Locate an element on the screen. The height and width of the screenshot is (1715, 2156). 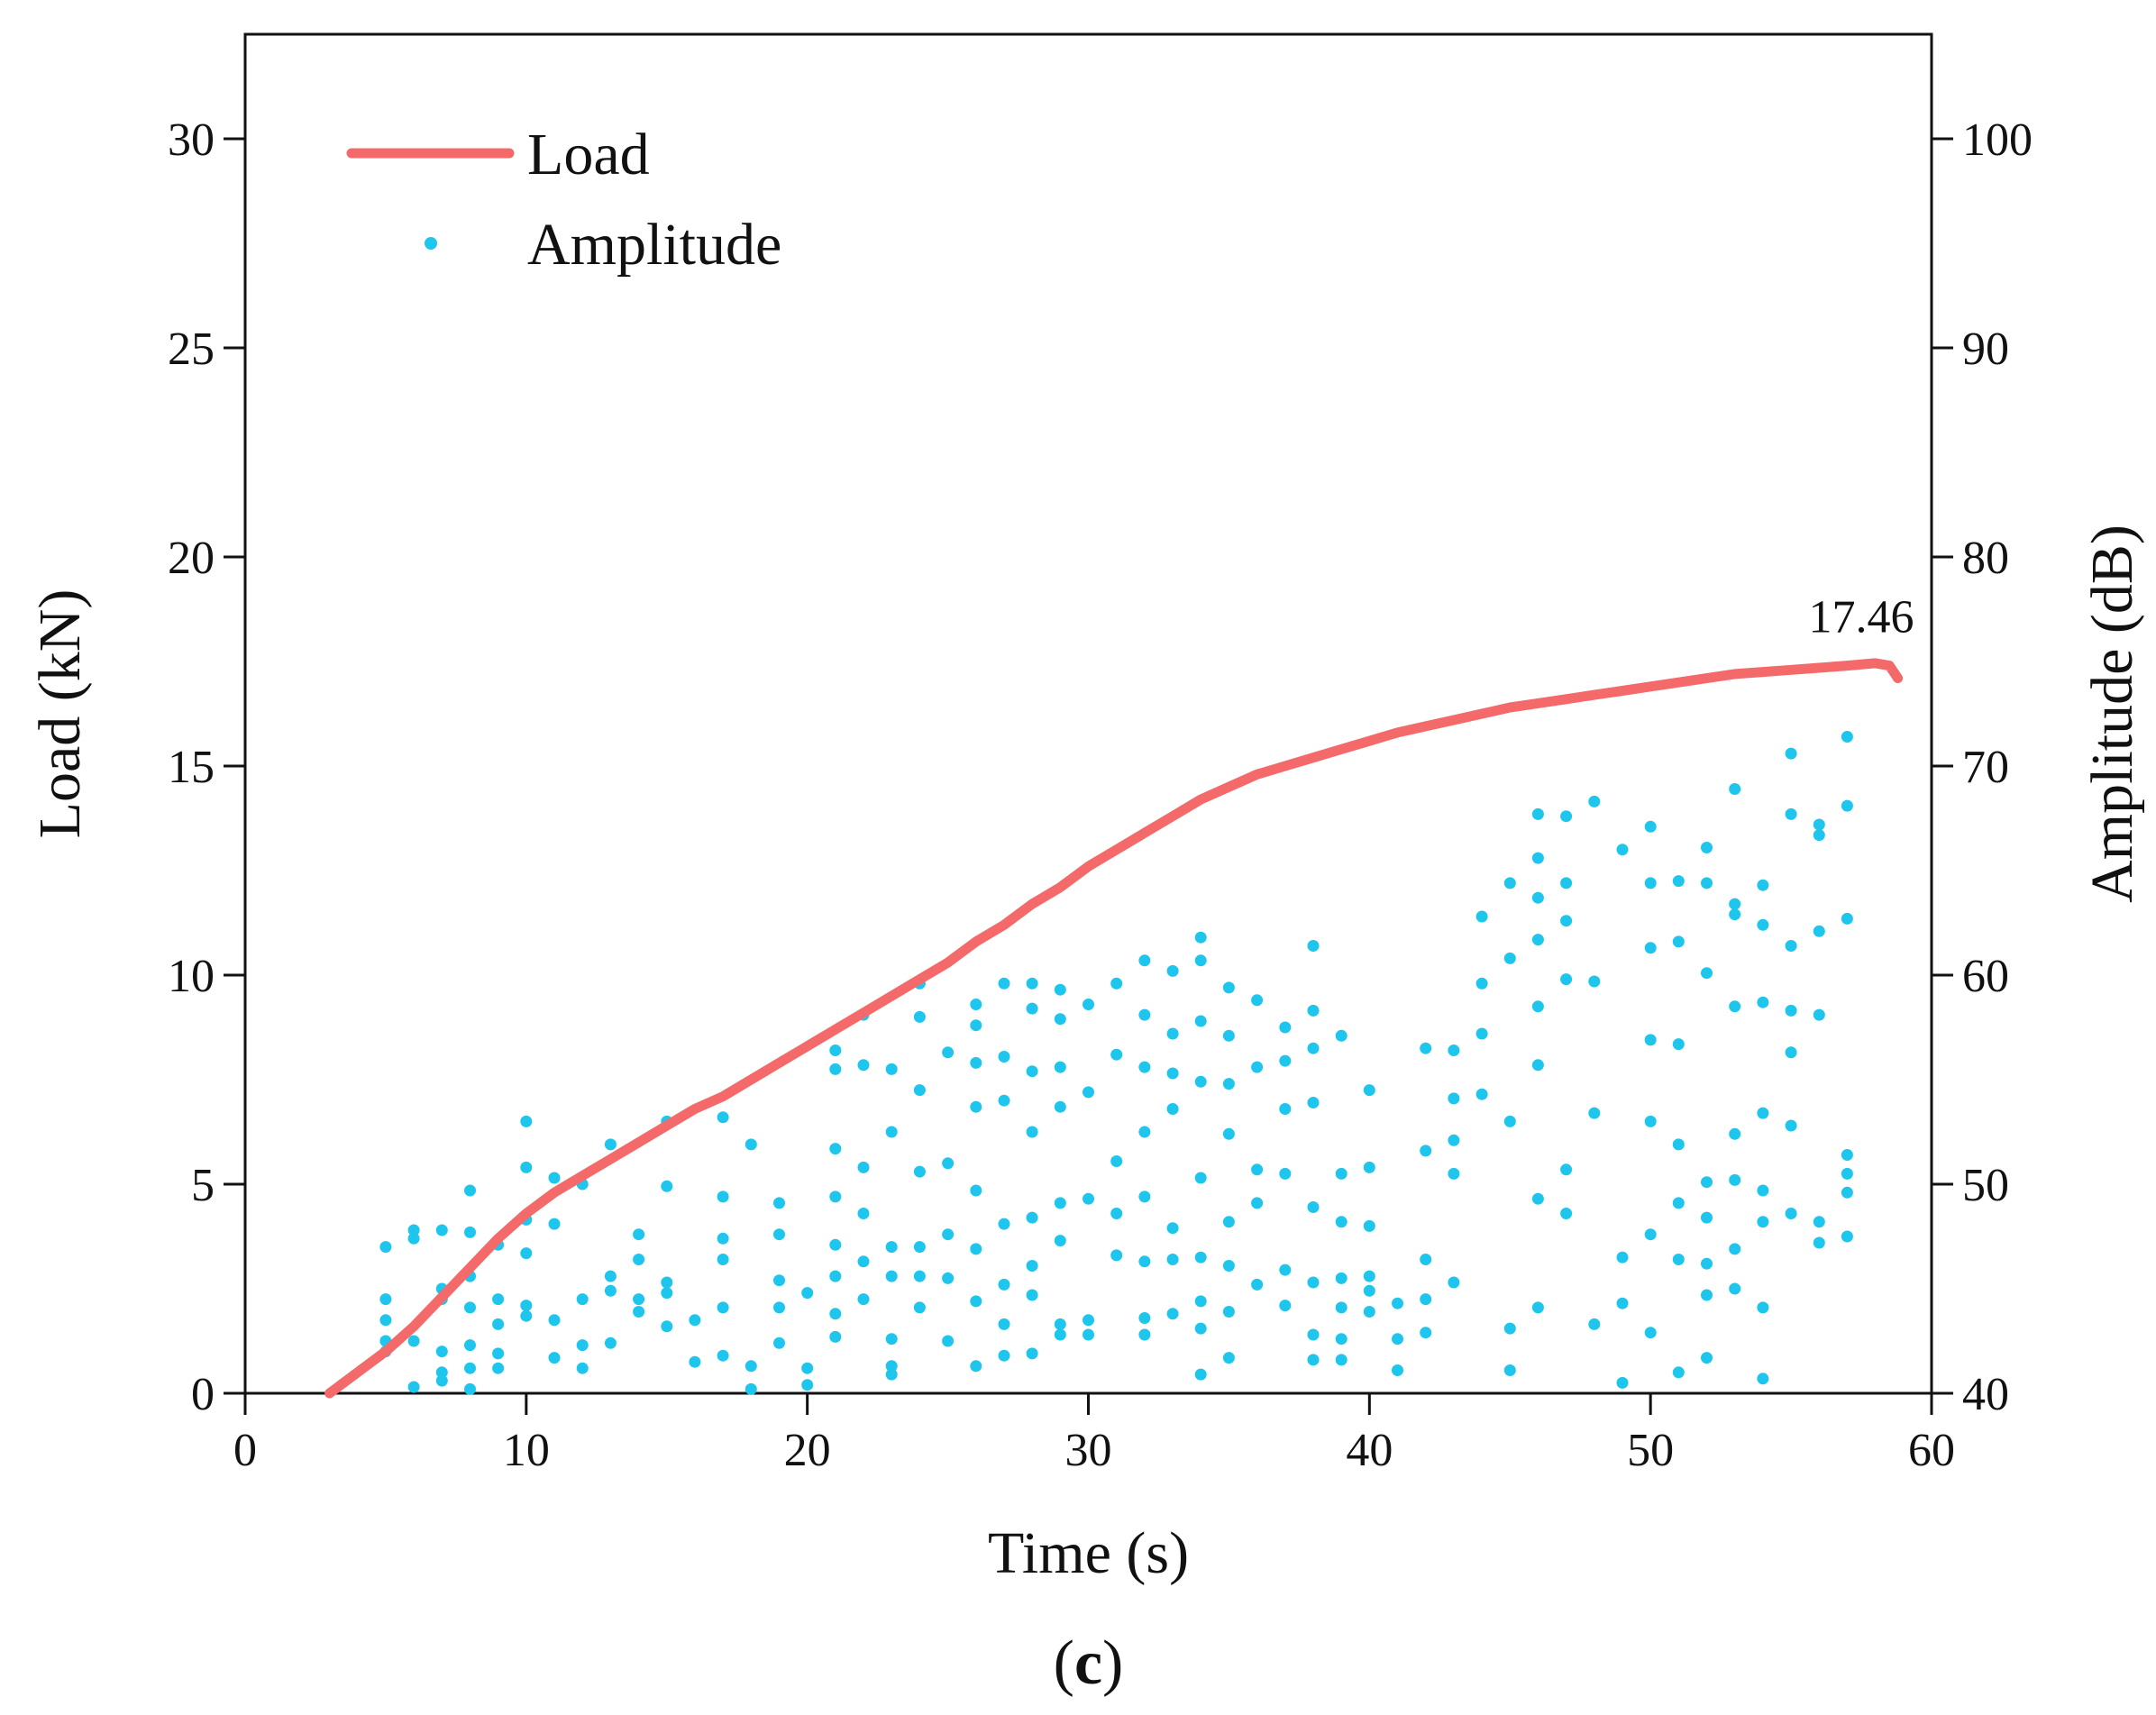
x-tick-label-4: 40 is located at coordinates (1369, 1451).